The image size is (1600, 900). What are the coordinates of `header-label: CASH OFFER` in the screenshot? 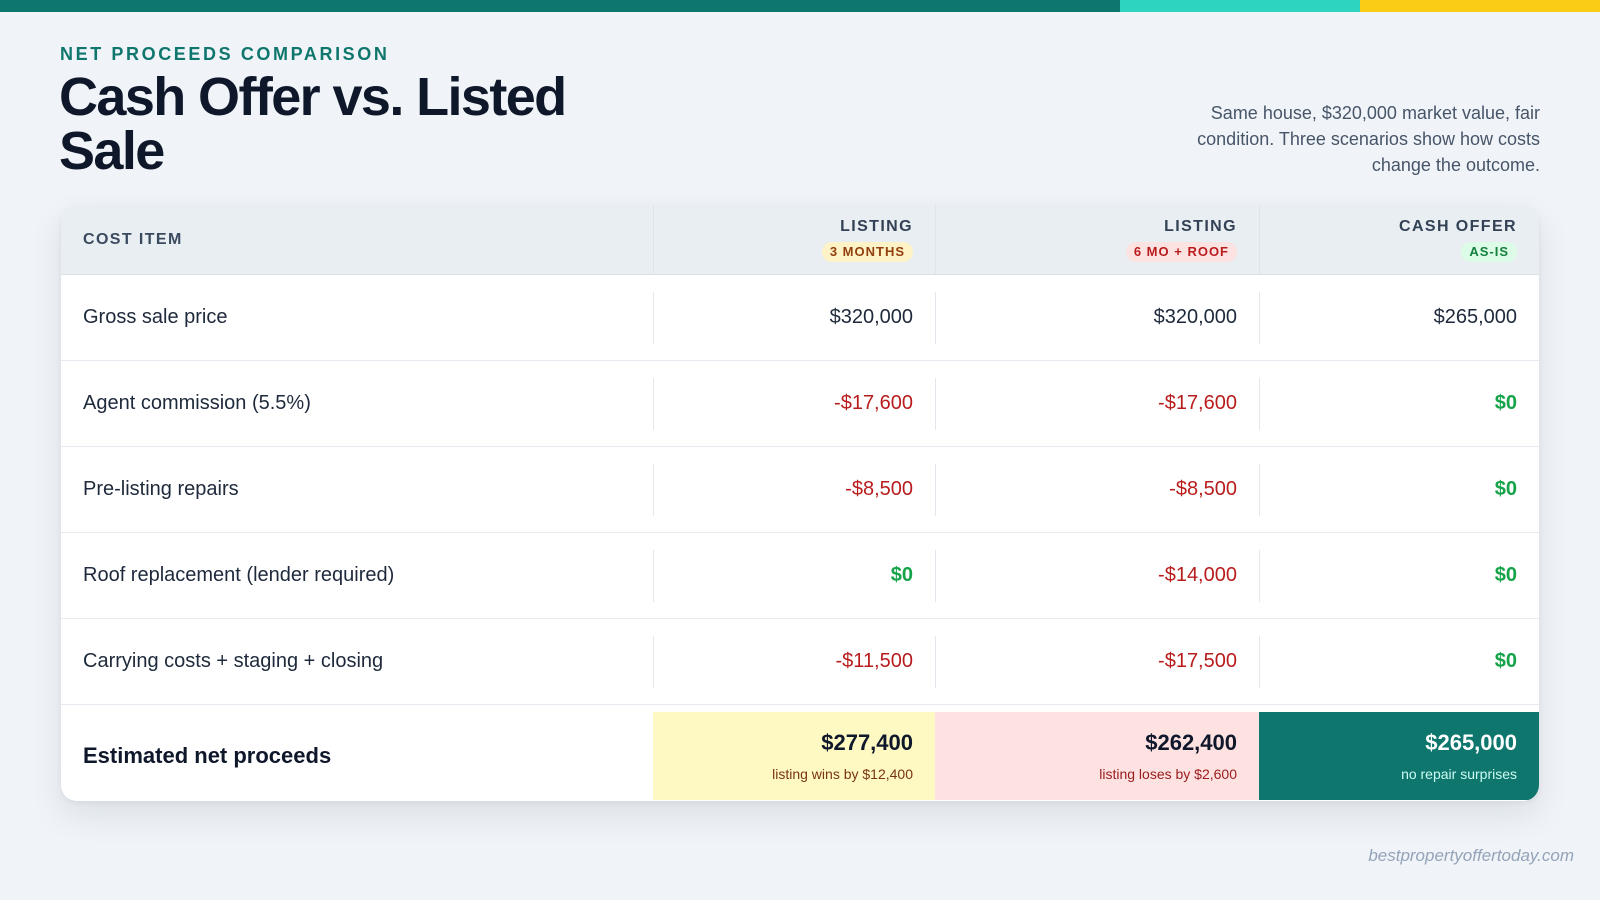 It's located at (1458, 226).